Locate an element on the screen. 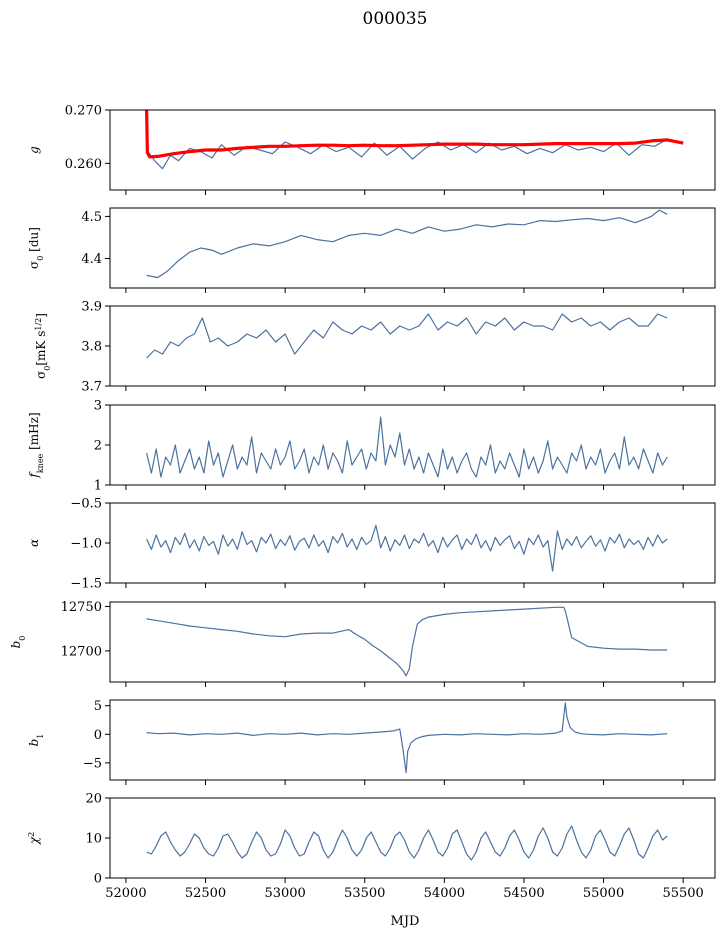 The height and width of the screenshot is (936, 725). y-axis-label-0: g is located at coordinates (34, 150).